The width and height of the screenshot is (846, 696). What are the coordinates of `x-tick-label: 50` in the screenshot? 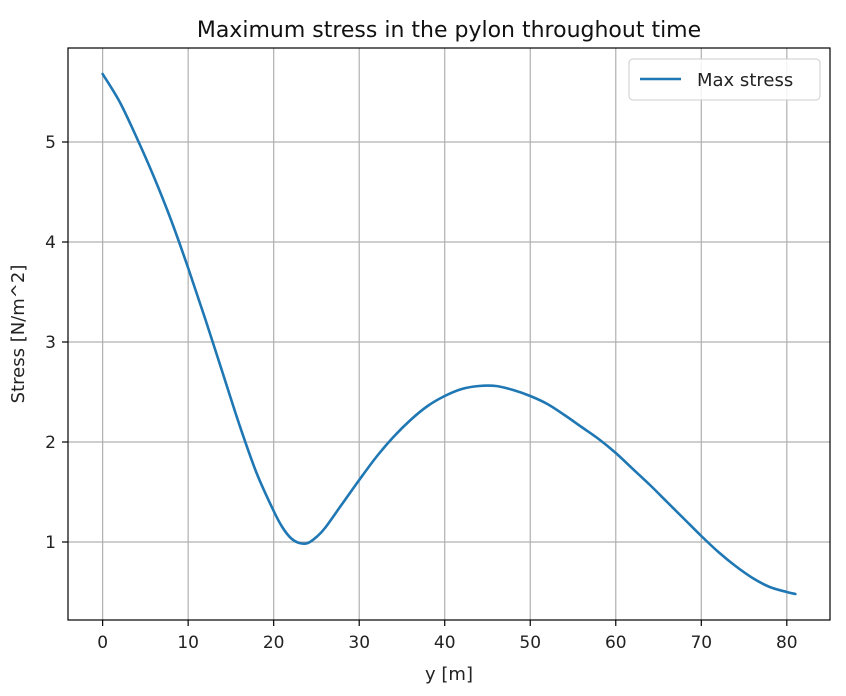 It's located at (530, 643).